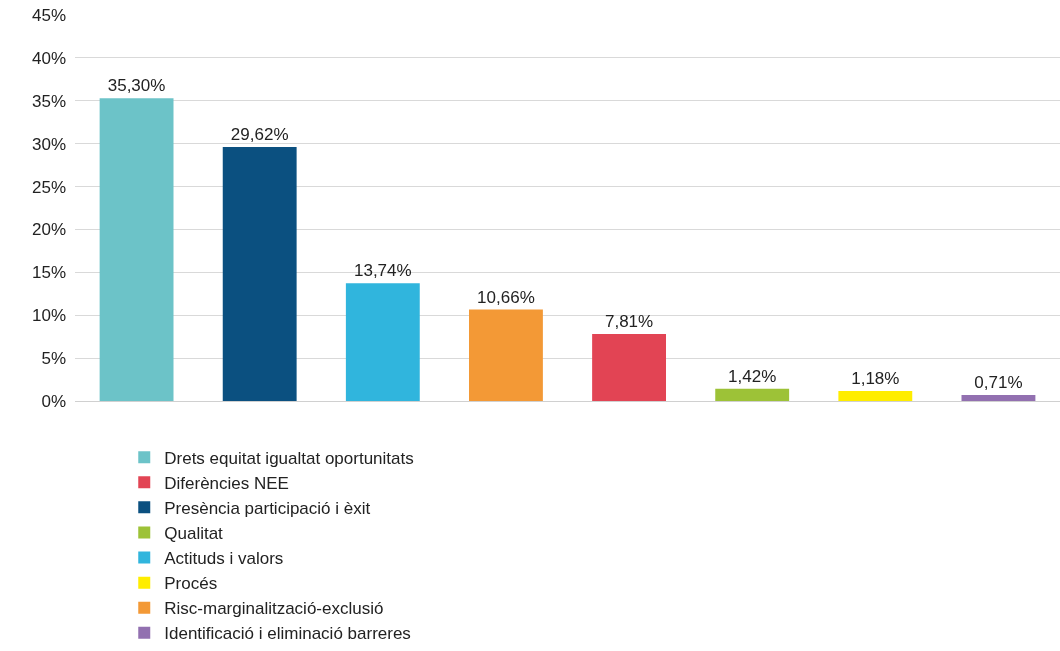  Describe the element at coordinates (48, 316) in the screenshot. I see `y-tick-label: 10%` at that location.